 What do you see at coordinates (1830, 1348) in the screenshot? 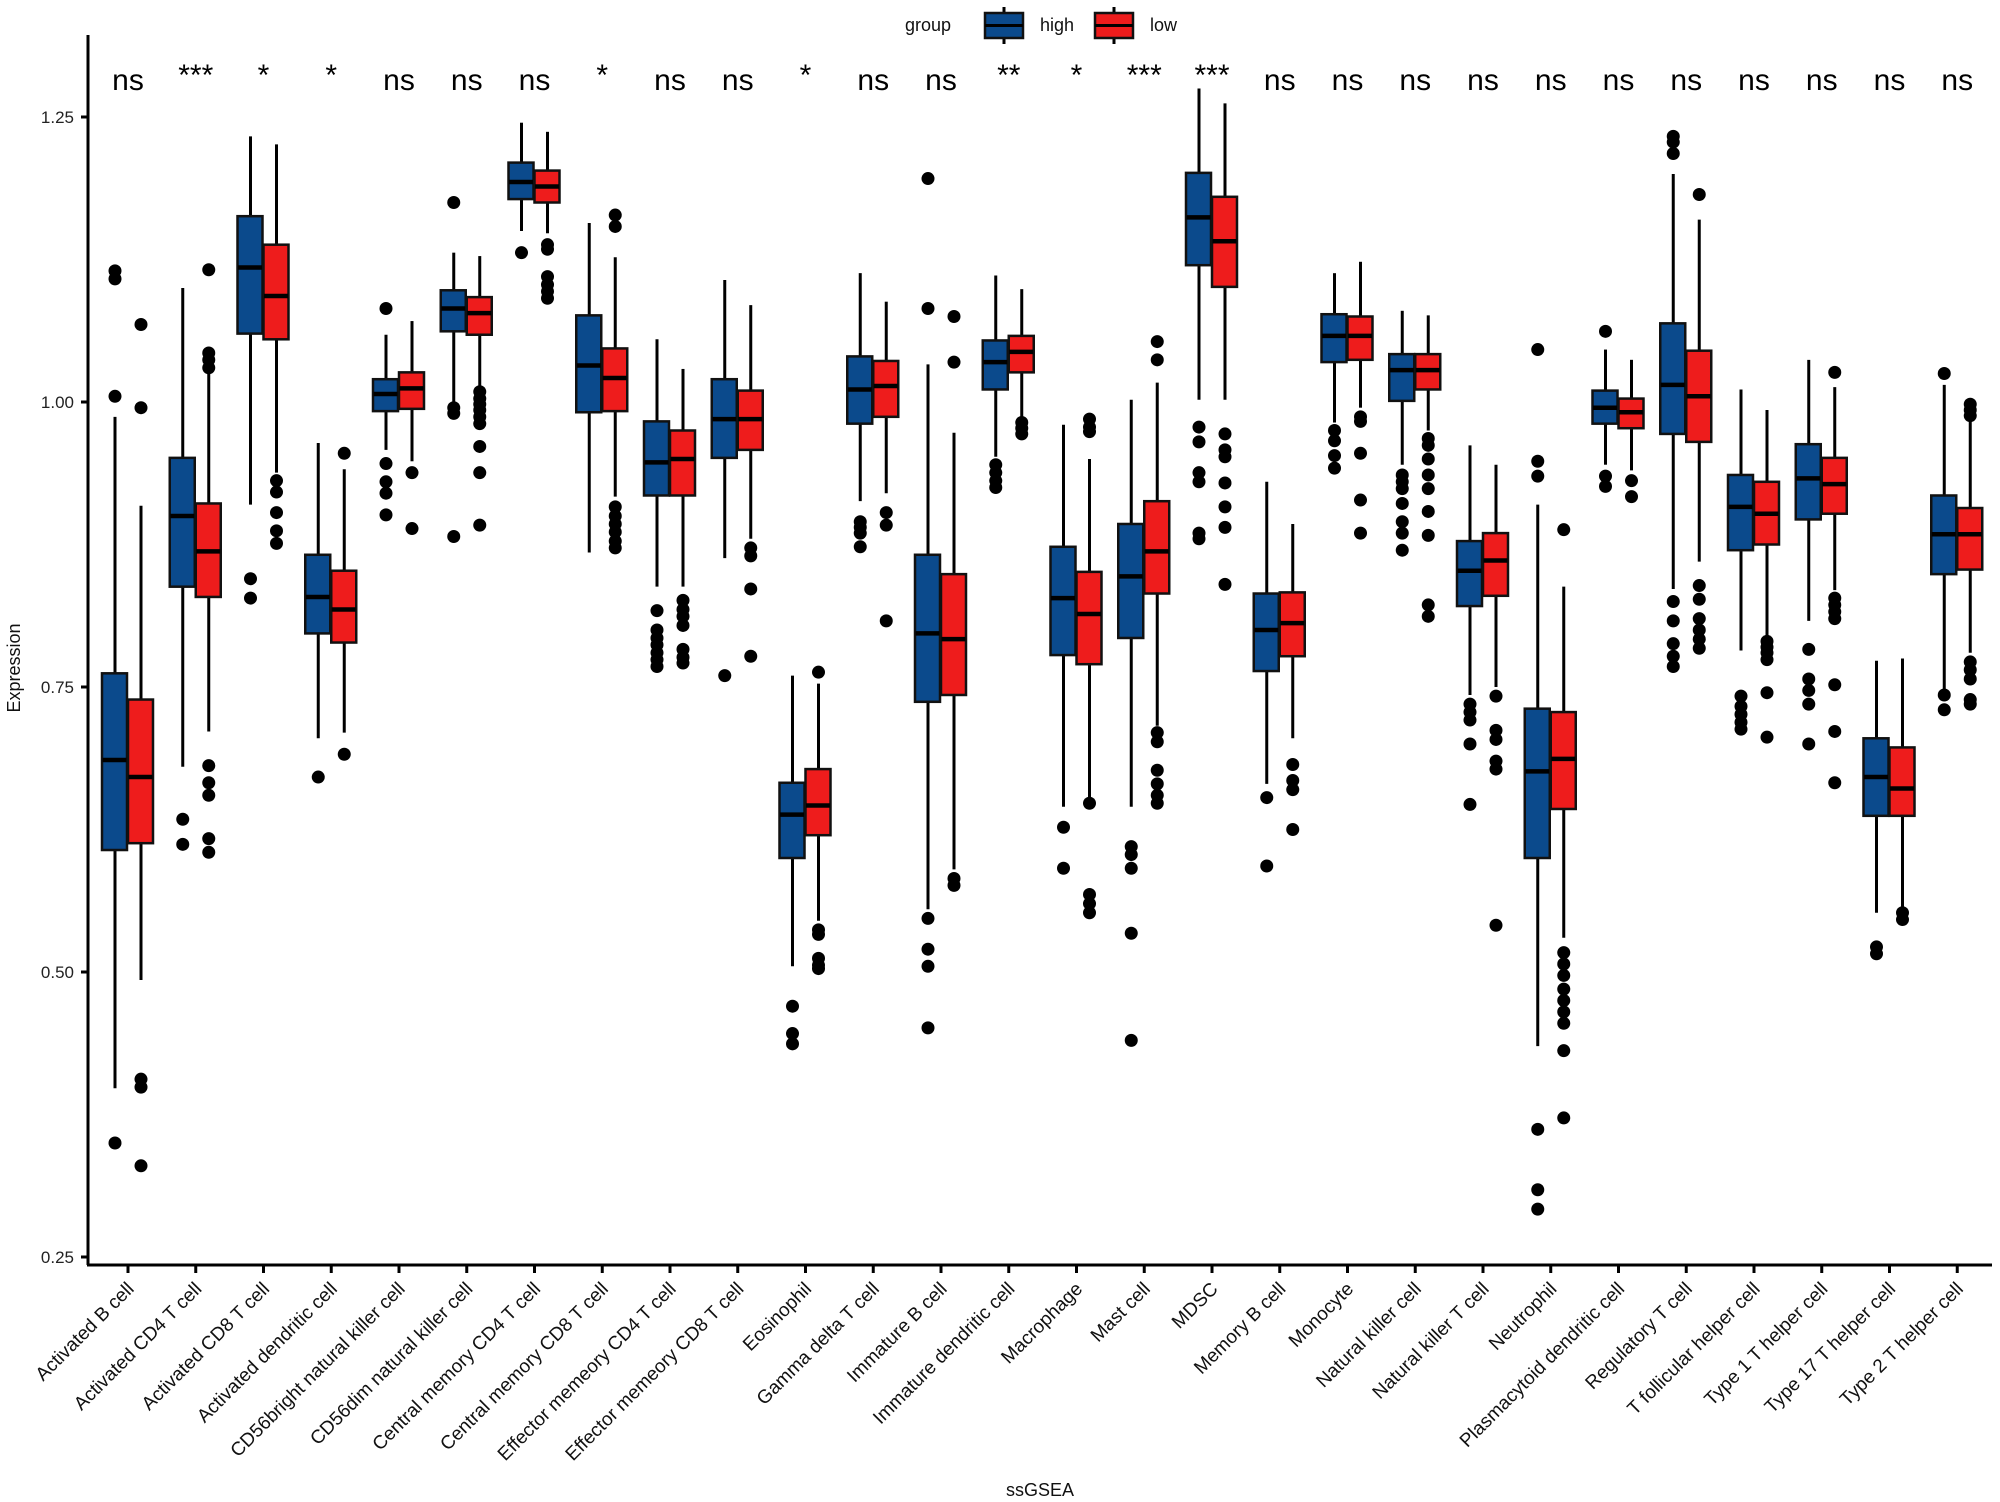
I see `x-tick-label: Type 17 T helper cell` at bounding box center [1830, 1348].